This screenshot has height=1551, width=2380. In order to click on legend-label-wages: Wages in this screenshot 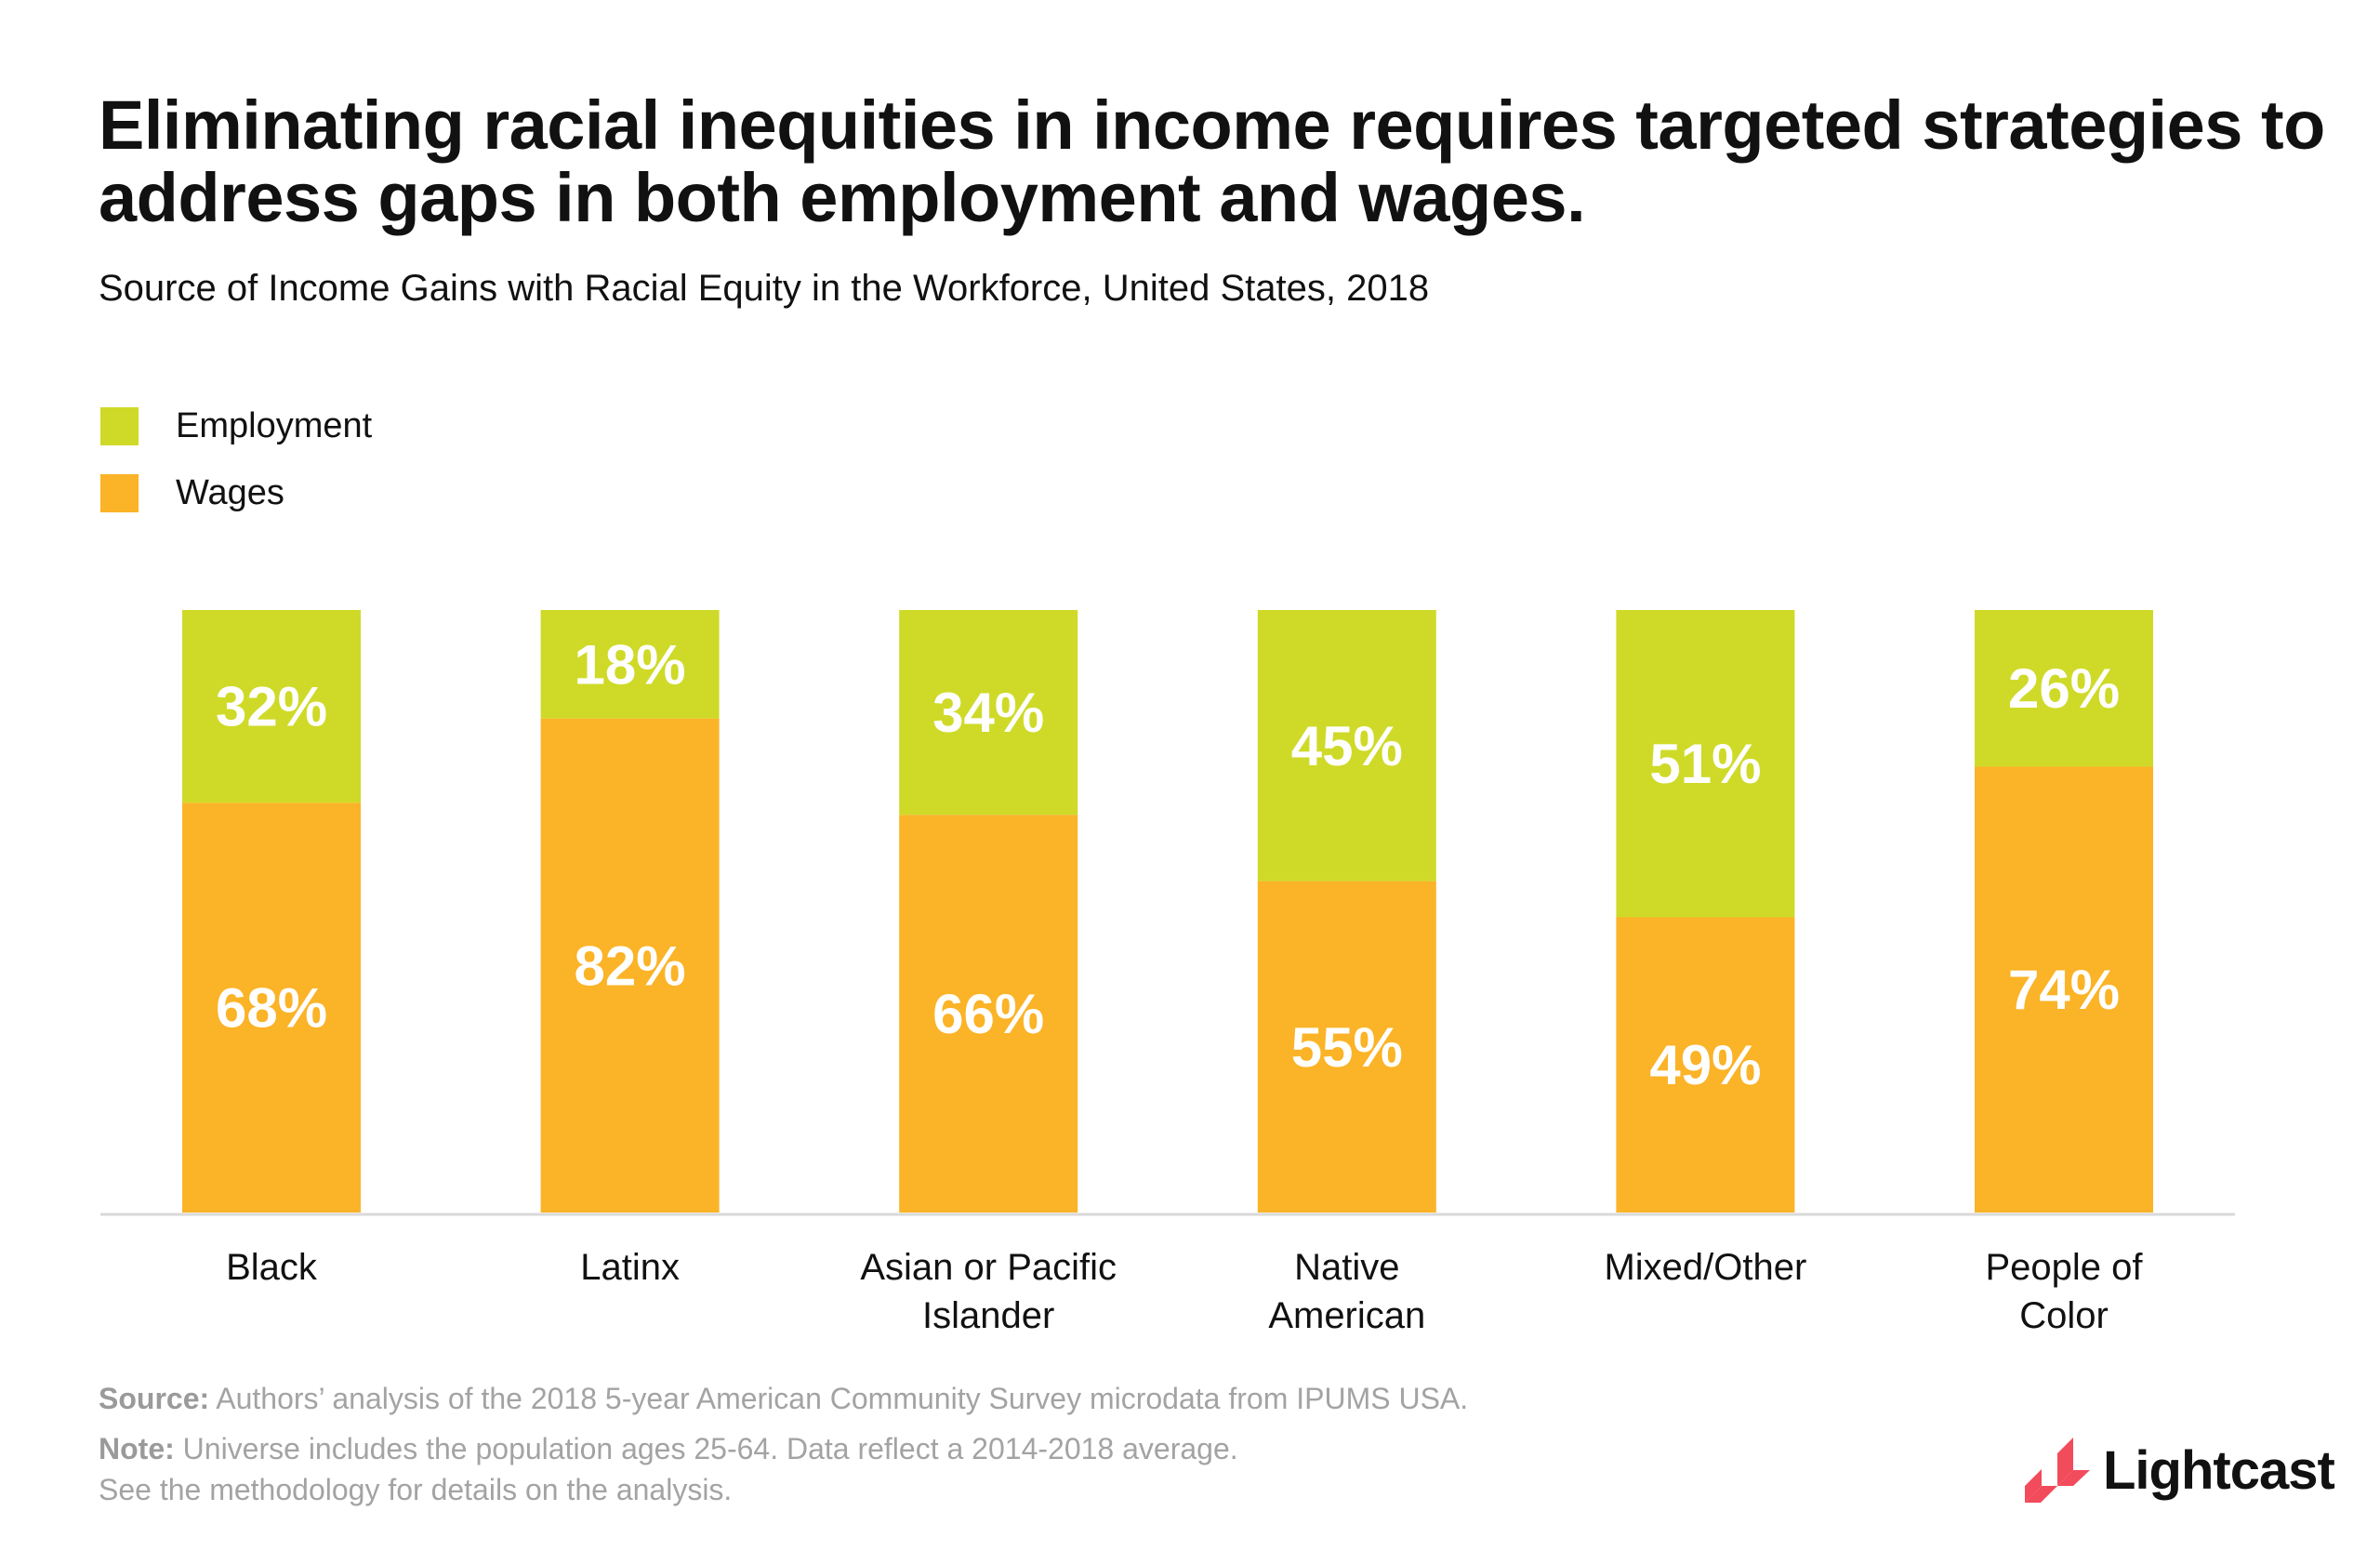, I will do `click(230, 492)`.